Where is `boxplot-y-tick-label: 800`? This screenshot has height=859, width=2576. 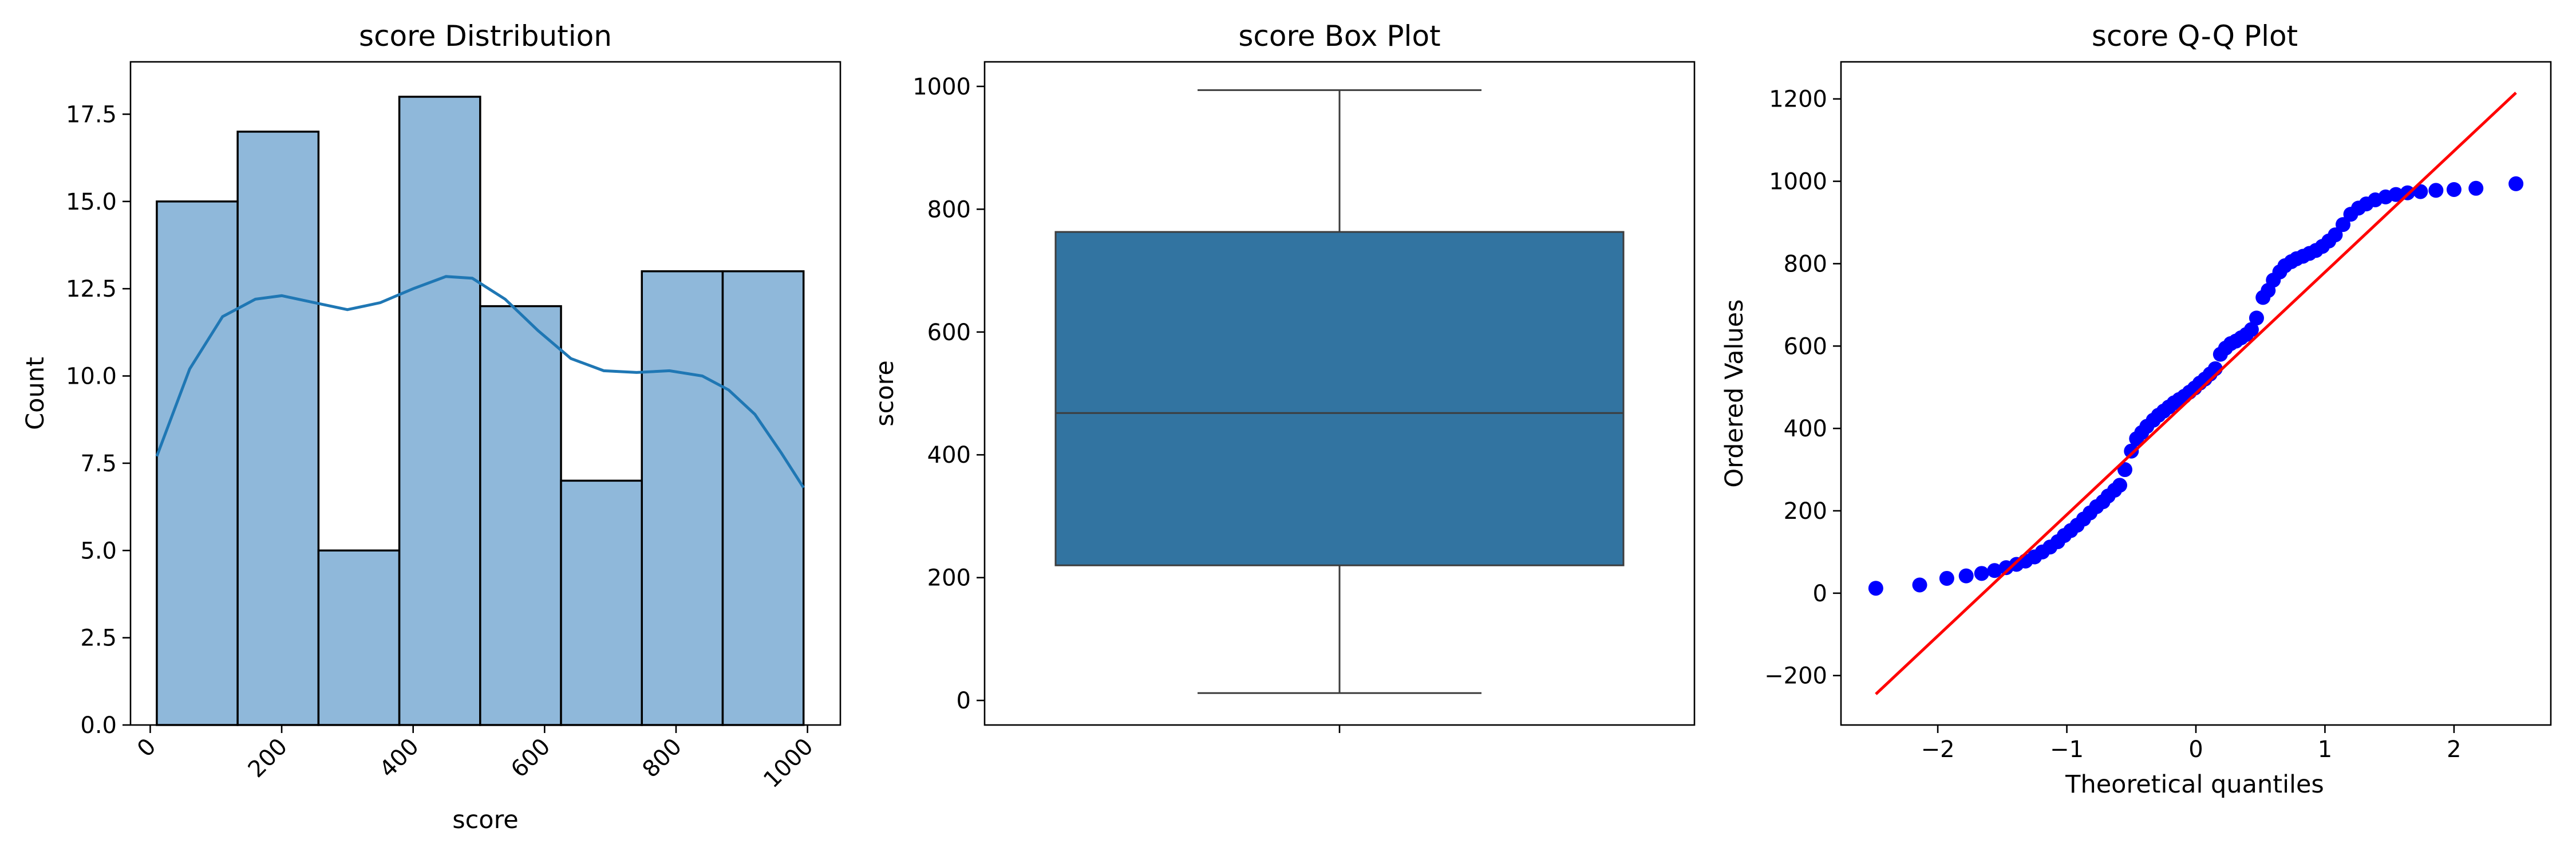 boxplot-y-tick-label: 800 is located at coordinates (949, 209).